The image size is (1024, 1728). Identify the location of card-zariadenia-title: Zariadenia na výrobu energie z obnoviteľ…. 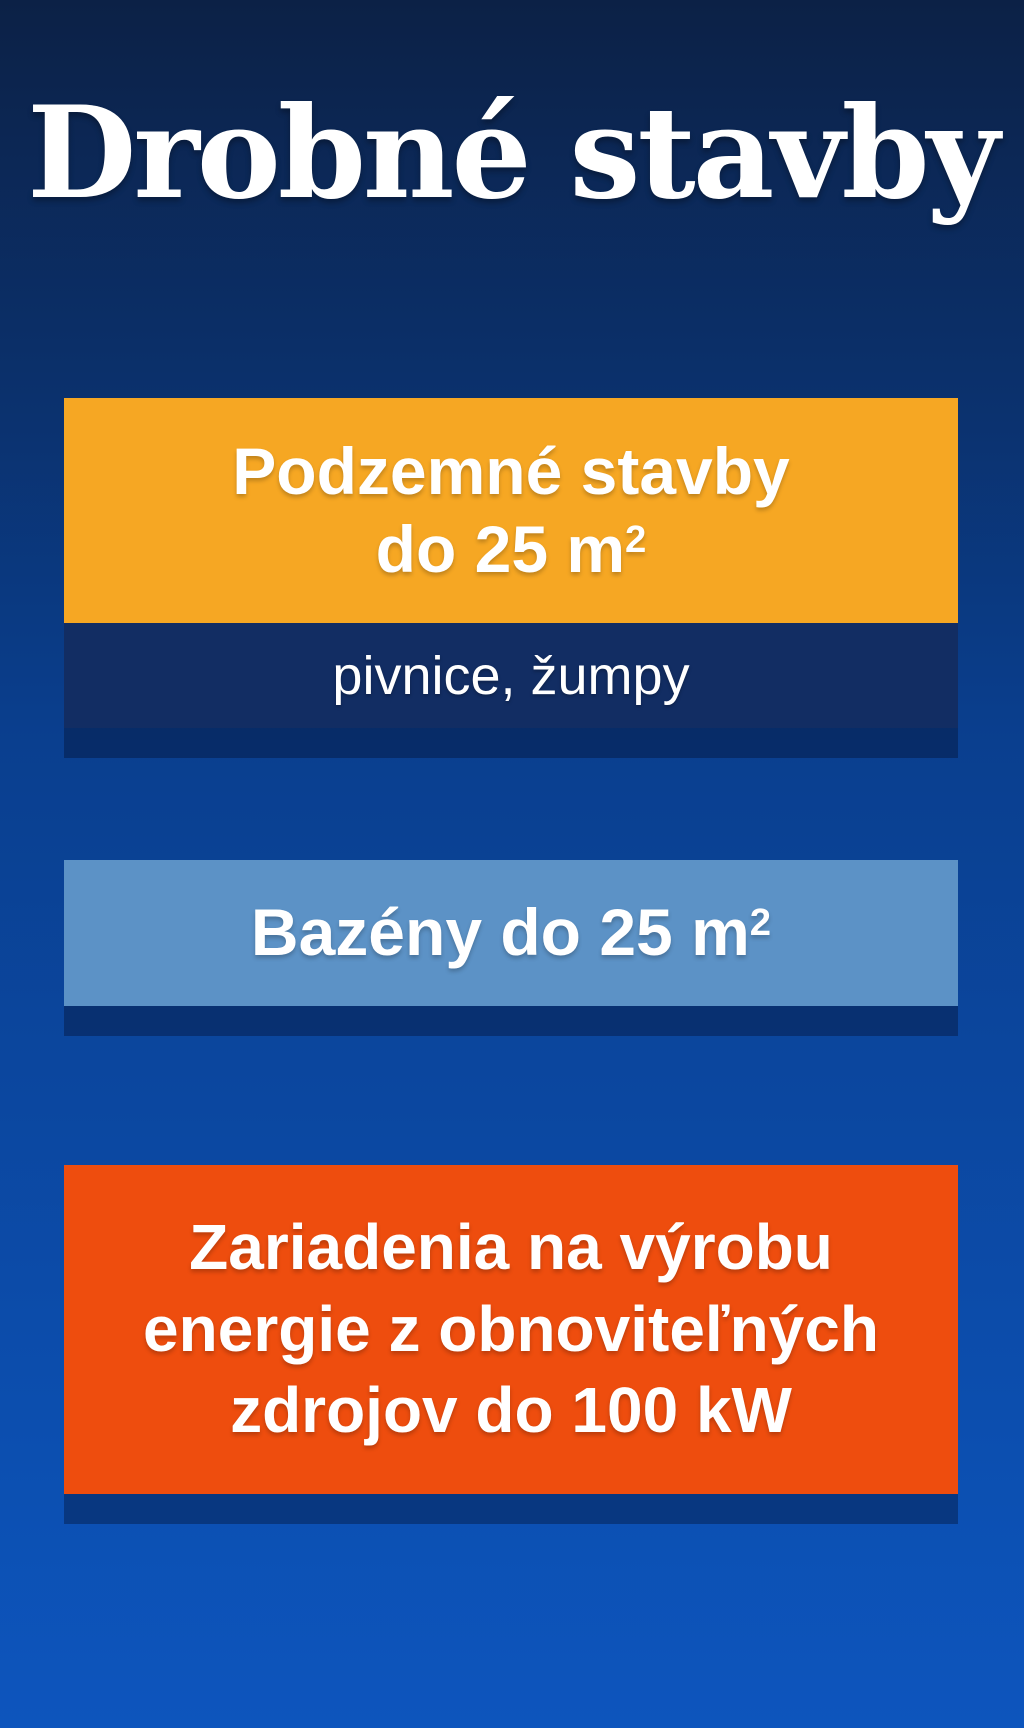
(511, 1330).